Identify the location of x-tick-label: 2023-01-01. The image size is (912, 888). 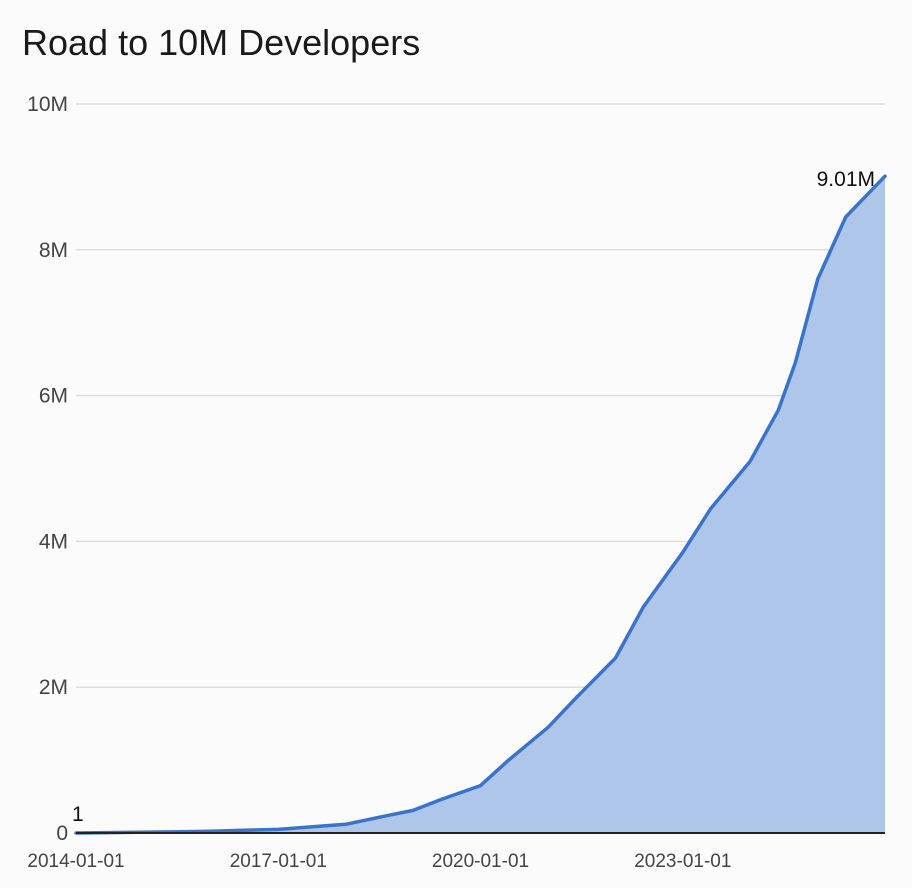
(682, 861).